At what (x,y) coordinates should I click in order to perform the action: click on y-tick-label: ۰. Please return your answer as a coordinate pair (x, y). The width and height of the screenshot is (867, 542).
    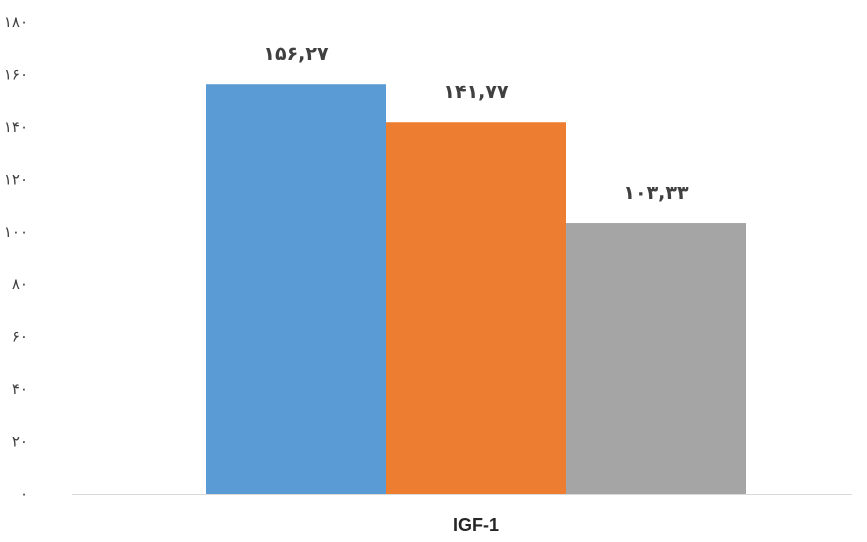
    Looking at the image, I should click on (24, 494).